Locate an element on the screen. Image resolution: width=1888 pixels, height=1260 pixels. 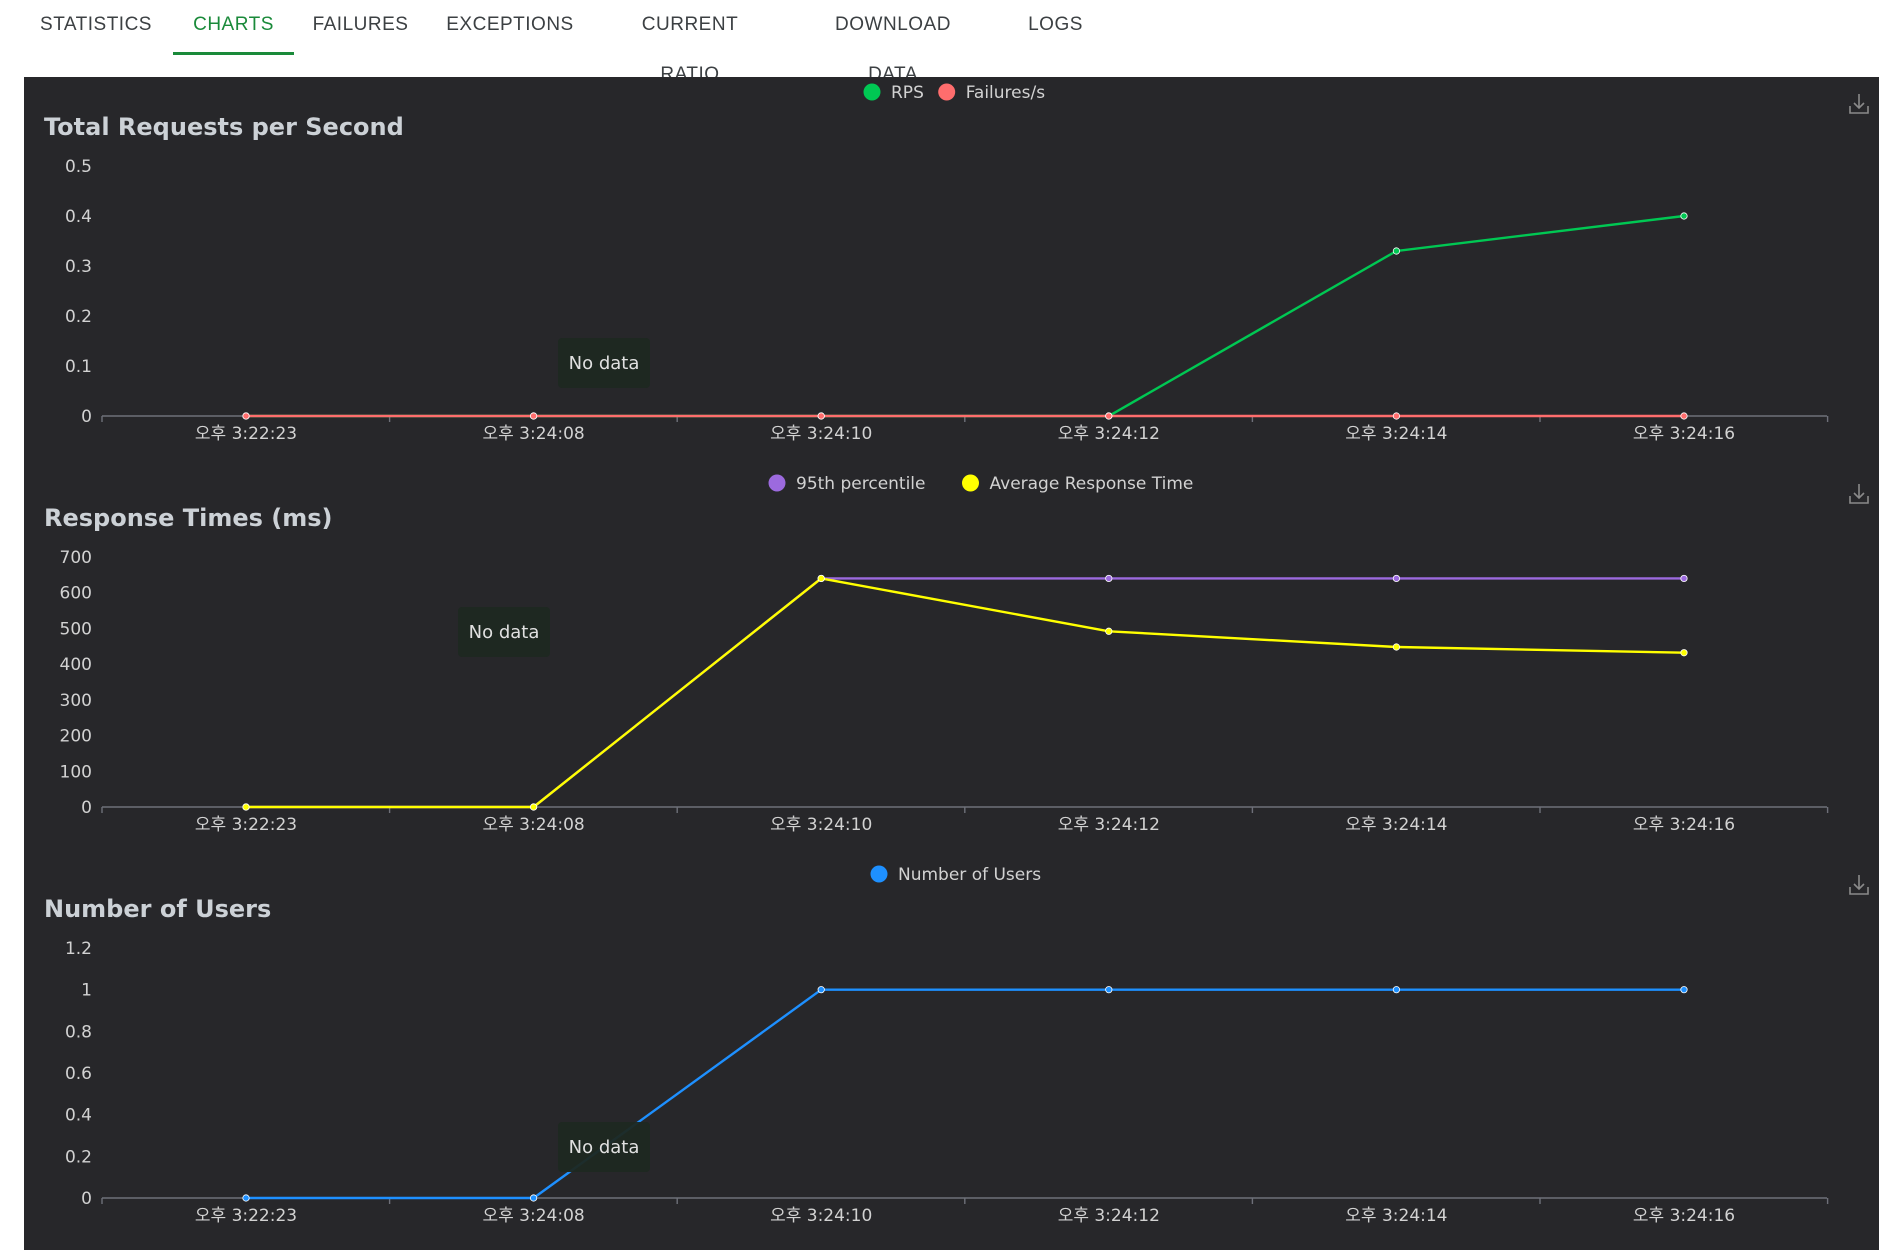
y-tick-label: 0.5 is located at coordinates (78, 167).